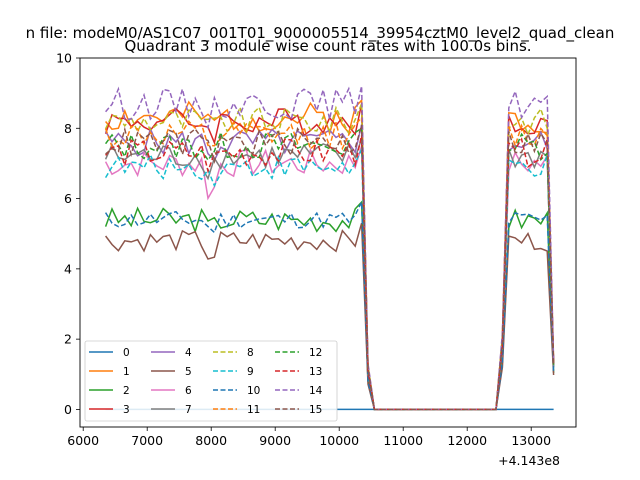 Image resolution: width=640 pixels, height=480 pixels. Describe the element at coordinates (250, 353) in the screenshot. I see `legend-label-8: 8` at that location.